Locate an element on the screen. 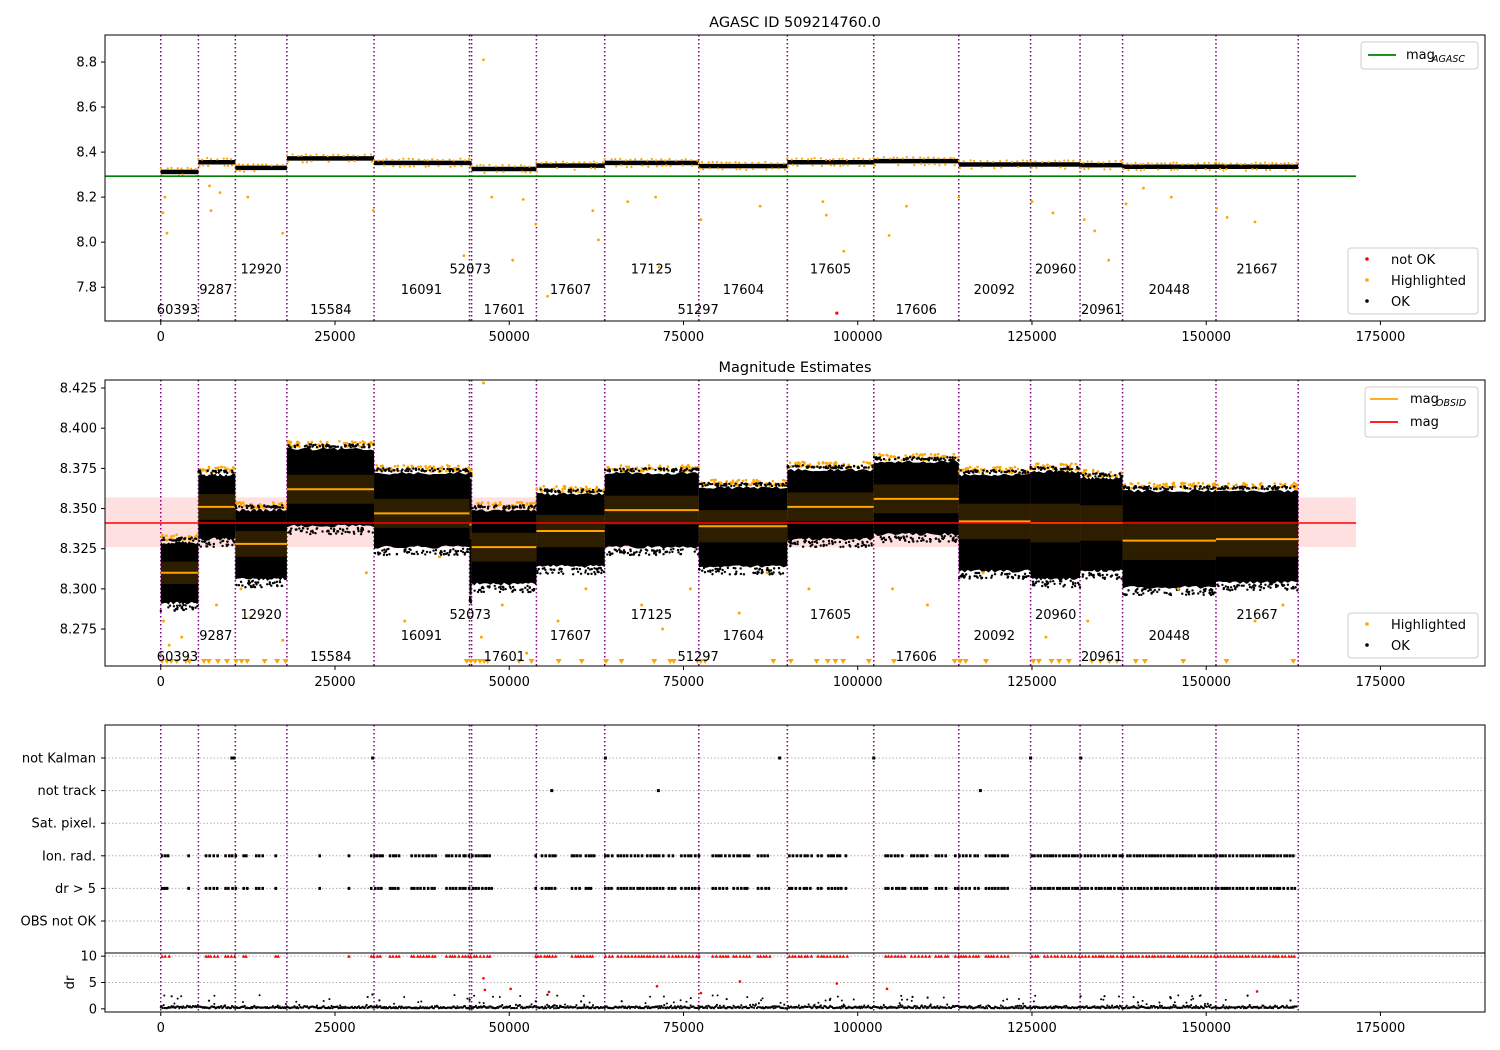 The width and height of the screenshot is (1500, 1050). obsid-label: 17125 is located at coordinates (651, 615).